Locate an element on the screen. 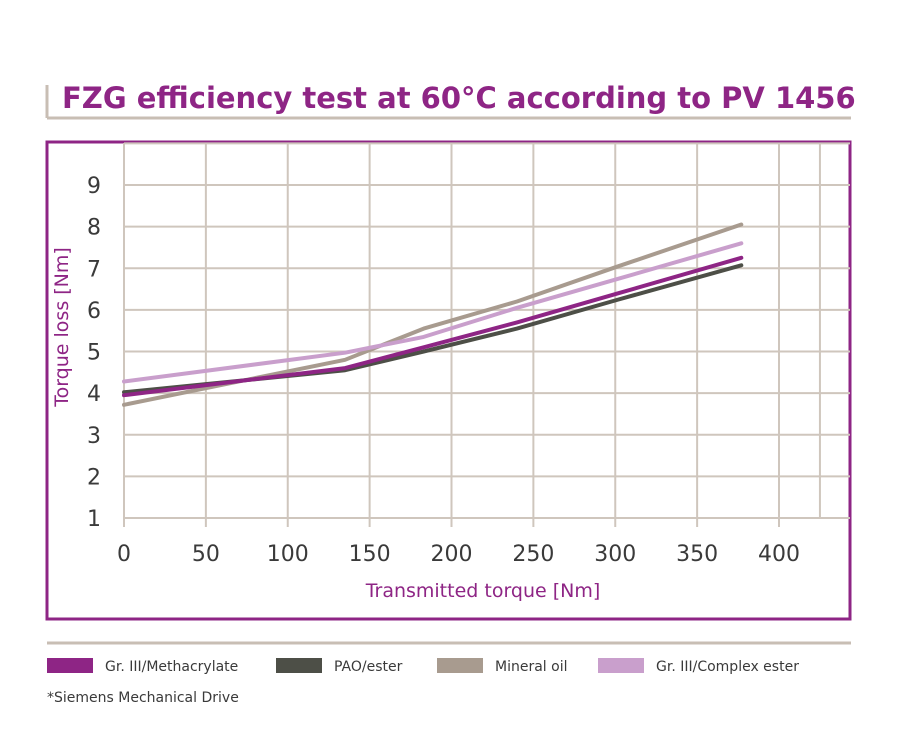  x-tick-label: 50 is located at coordinates (206, 554).